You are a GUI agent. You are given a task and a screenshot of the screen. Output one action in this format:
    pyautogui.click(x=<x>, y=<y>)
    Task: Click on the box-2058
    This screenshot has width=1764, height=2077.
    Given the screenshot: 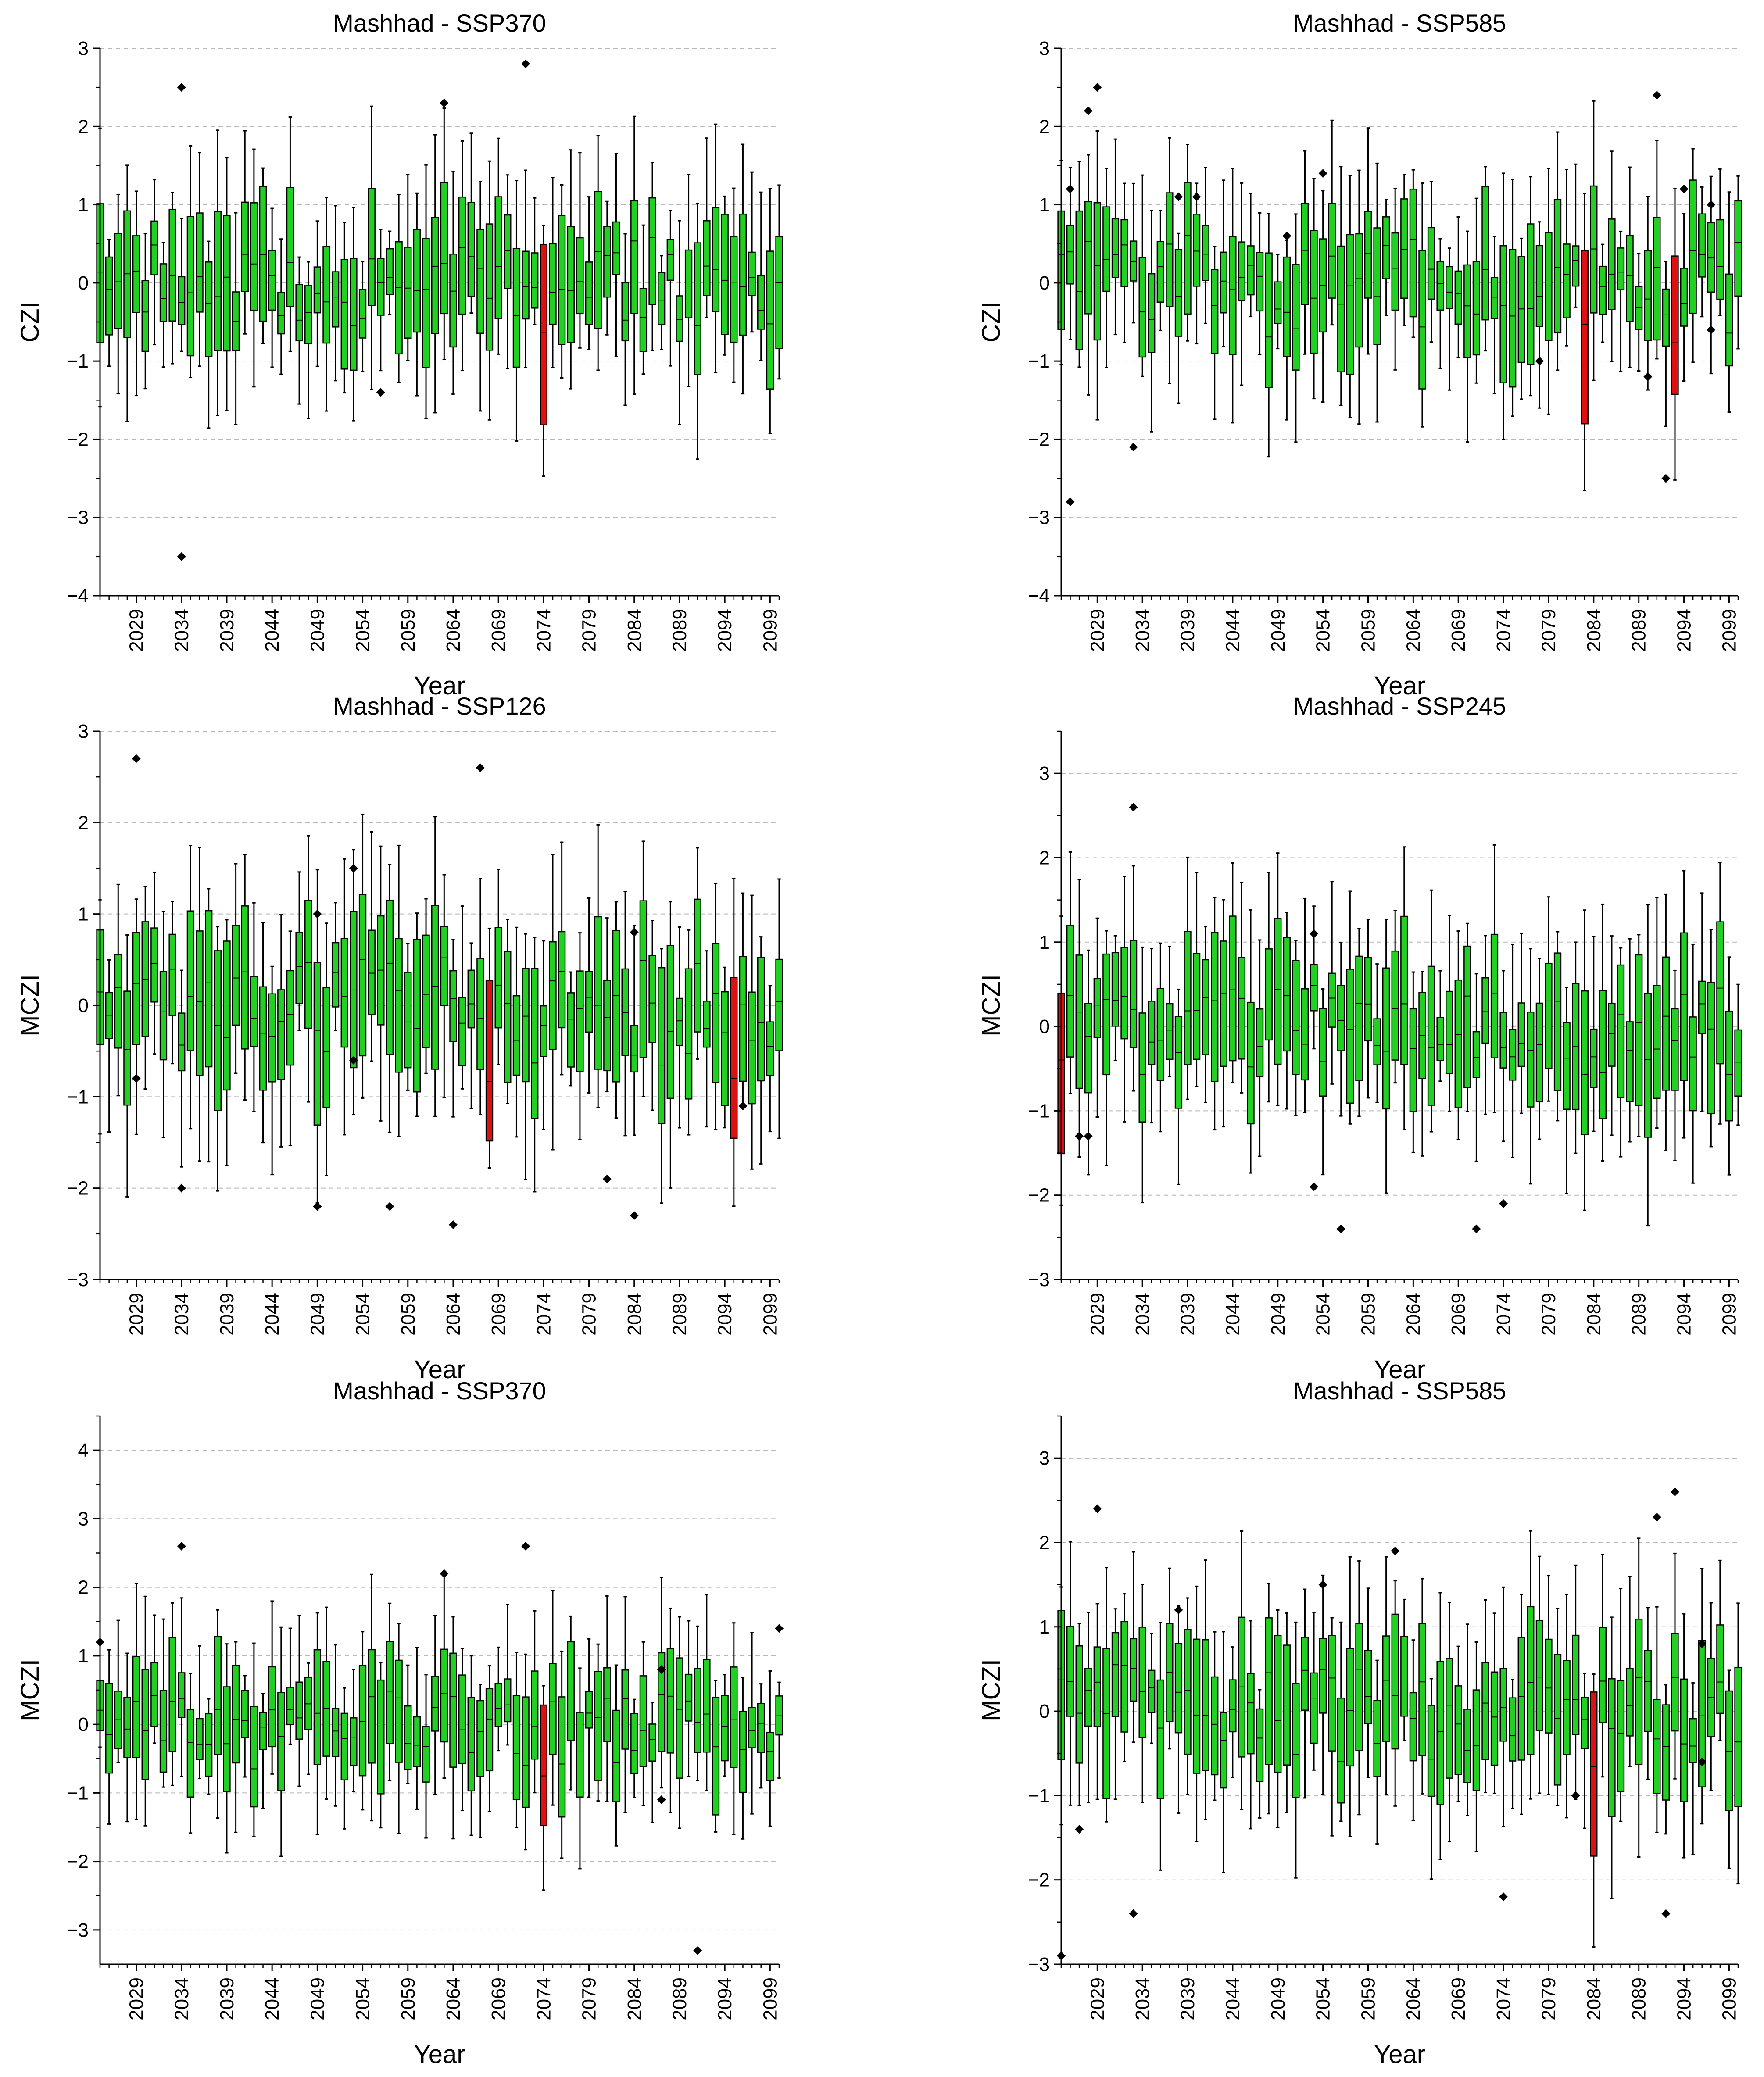 What is the action you would take?
    pyautogui.click(x=1359, y=290)
    